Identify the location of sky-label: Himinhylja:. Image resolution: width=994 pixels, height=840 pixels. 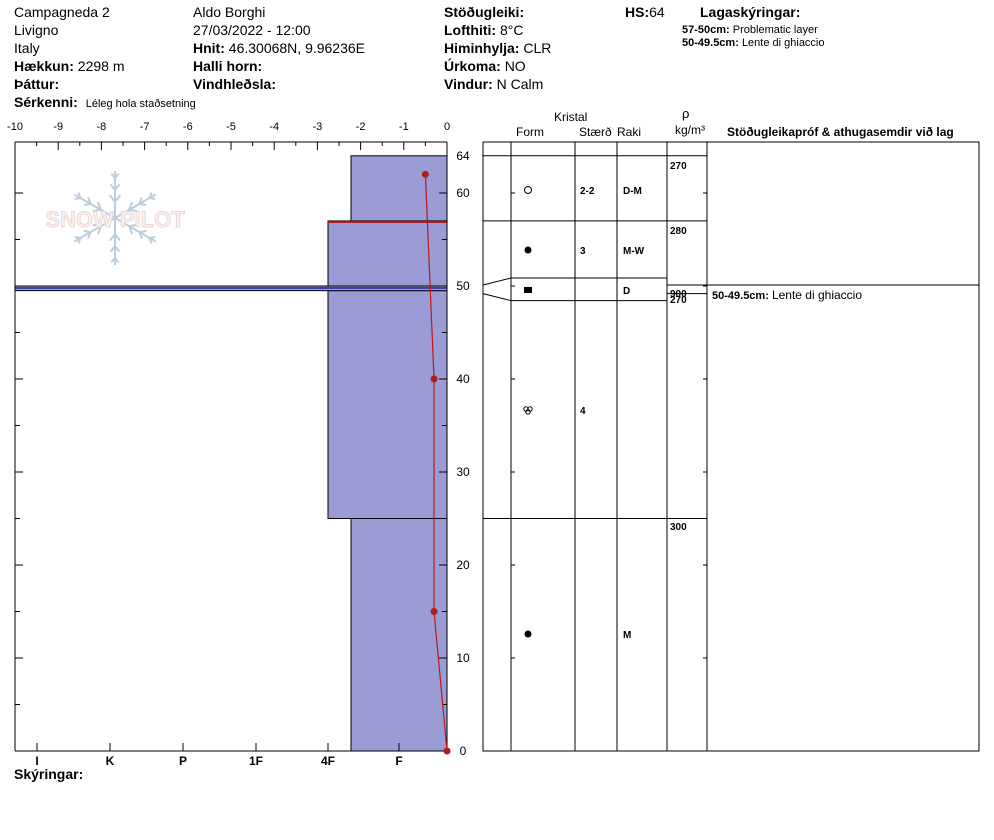
(482, 48).